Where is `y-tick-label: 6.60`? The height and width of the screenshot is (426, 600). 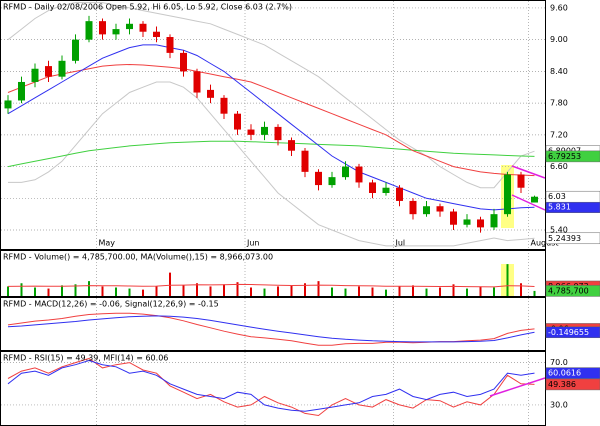
y-tick-label: 6.60 is located at coordinates (559, 166).